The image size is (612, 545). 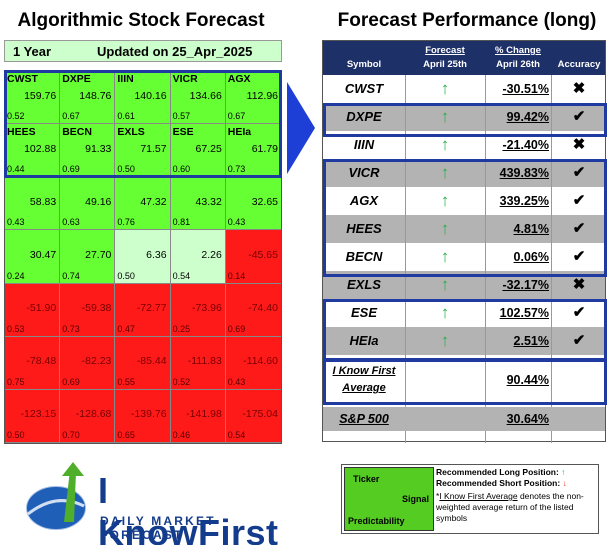 I want to click on heatmap-cell: -175.04 0.54, so click(x=253, y=416).